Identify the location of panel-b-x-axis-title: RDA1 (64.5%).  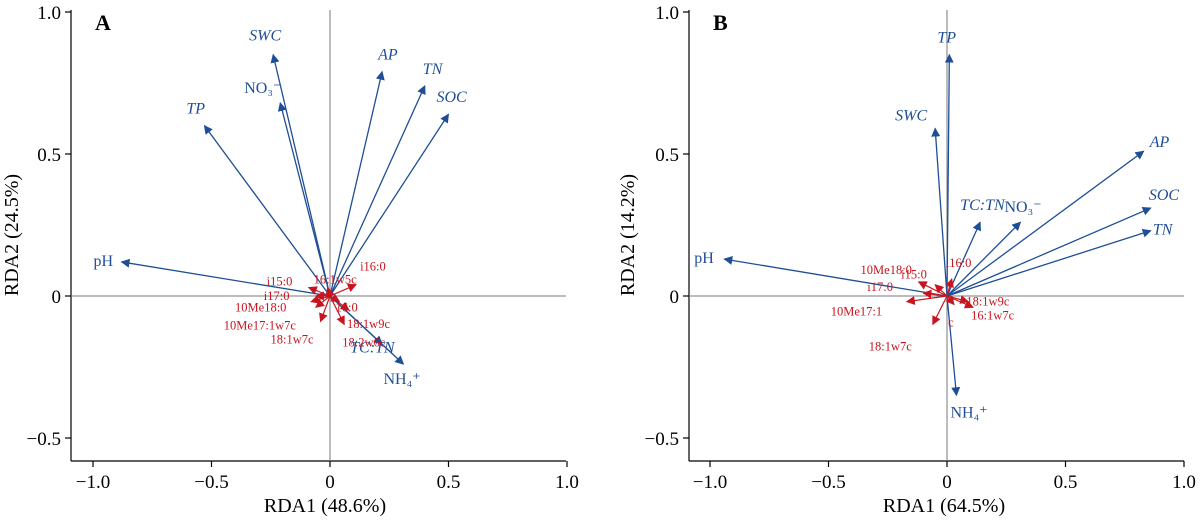
(944, 506).